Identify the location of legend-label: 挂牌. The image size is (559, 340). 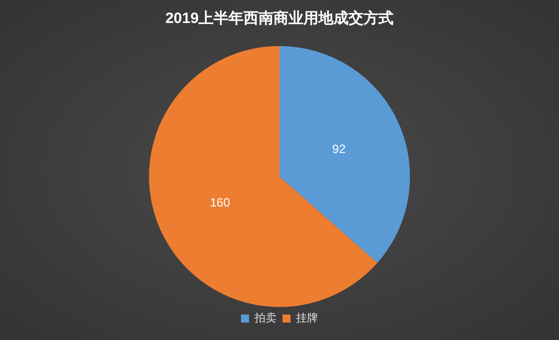
(307, 318).